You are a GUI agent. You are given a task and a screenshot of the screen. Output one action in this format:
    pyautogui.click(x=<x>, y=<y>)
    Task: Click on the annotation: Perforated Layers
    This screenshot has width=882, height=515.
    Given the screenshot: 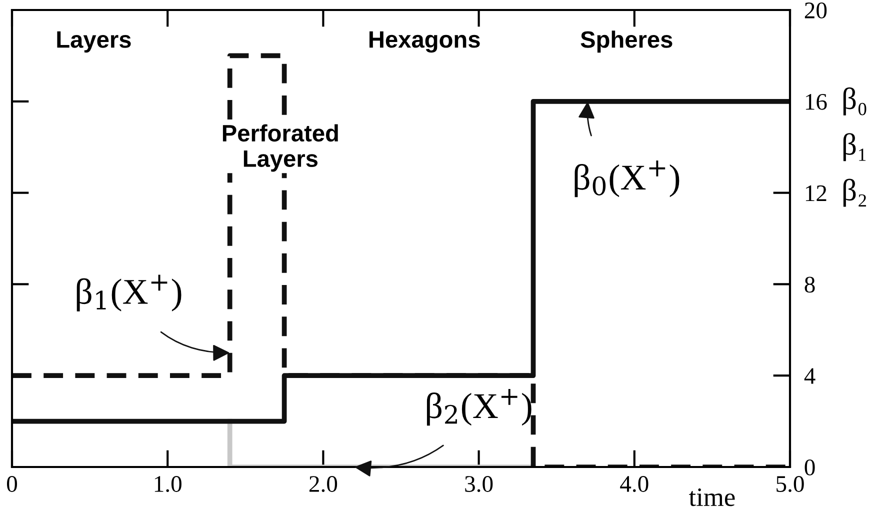 What is the action you would take?
    pyautogui.click(x=280, y=148)
    